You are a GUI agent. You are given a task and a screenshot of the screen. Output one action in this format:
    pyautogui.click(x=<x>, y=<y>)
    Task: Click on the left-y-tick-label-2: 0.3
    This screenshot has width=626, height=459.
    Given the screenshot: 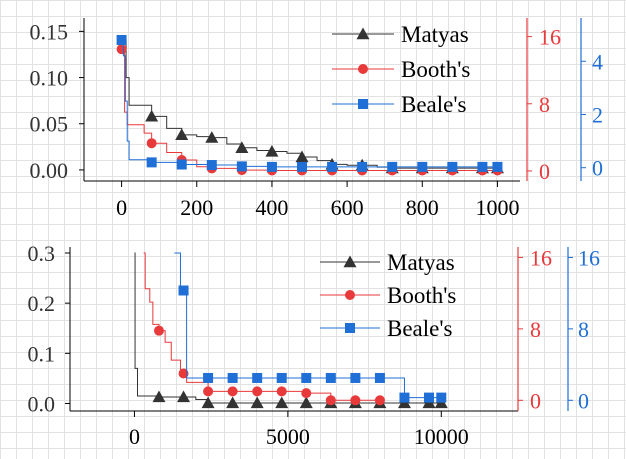 What is the action you would take?
    pyautogui.click(x=42, y=253)
    